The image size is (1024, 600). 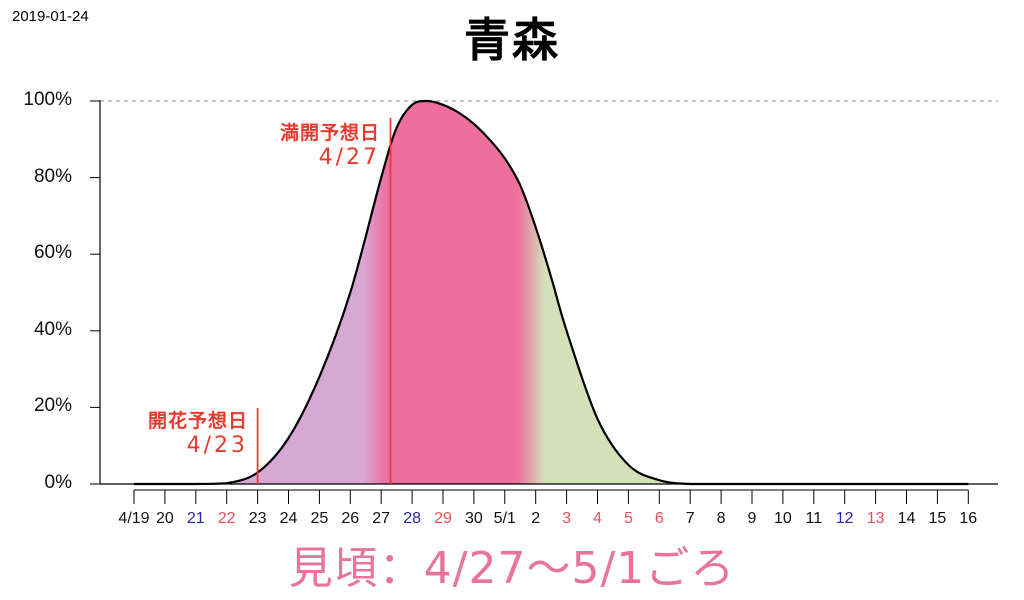 What do you see at coordinates (288, 518) in the screenshot?
I see `x-axis-tick-label: 24` at bounding box center [288, 518].